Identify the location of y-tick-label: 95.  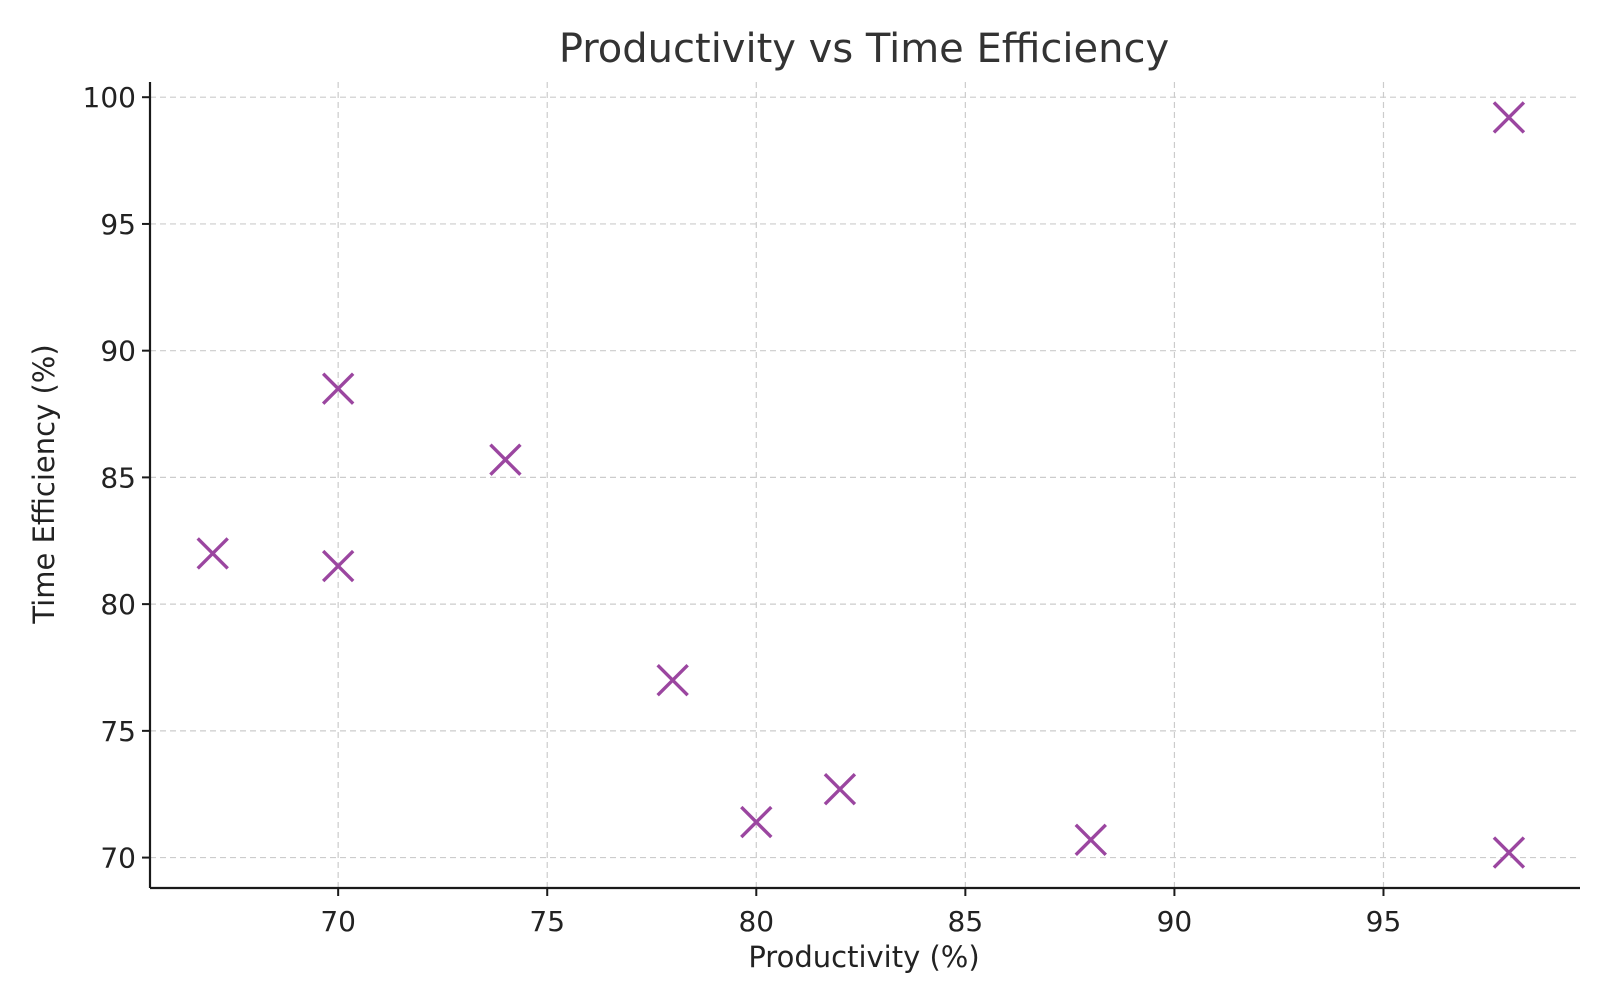
(118, 224).